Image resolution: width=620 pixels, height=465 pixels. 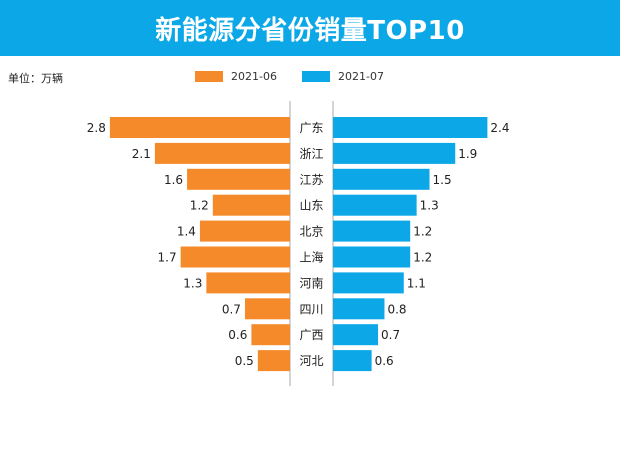 What do you see at coordinates (311, 232) in the screenshot?
I see `category-label-4: 北京` at bounding box center [311, 232].